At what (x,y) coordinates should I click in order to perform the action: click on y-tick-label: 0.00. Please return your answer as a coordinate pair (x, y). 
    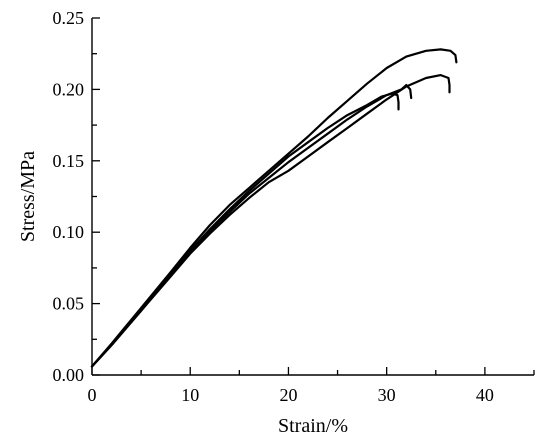
    Looking at the image, I should click on (69, 375).